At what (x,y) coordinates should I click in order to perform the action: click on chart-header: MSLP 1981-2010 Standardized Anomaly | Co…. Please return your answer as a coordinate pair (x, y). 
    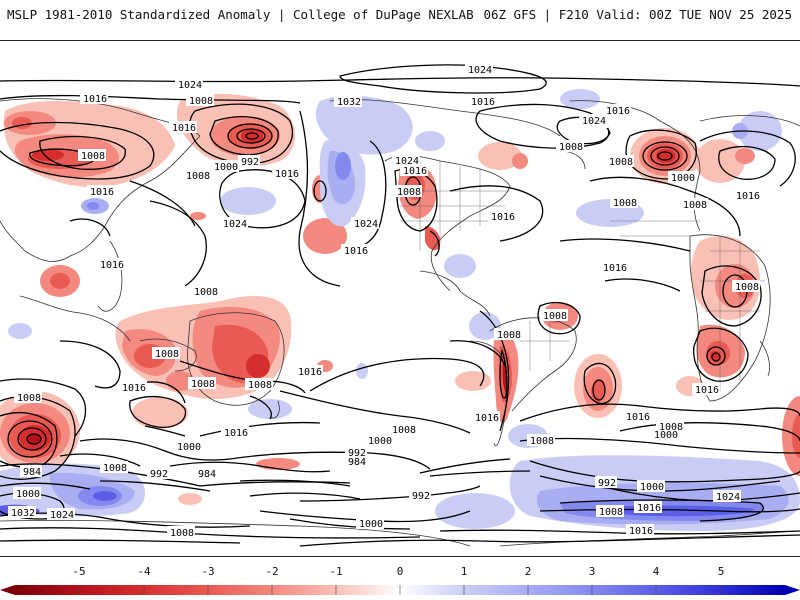
    Looking at the image, I should click on (400, 14).